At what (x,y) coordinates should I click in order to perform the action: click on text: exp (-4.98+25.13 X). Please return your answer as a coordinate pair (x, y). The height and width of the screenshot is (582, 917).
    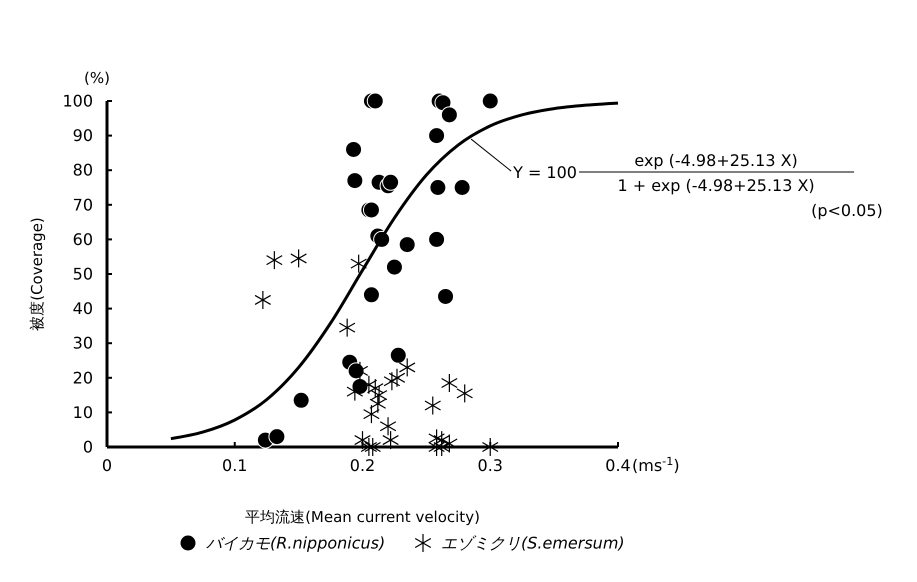
    Looking at the image, I should click on (716, 160).